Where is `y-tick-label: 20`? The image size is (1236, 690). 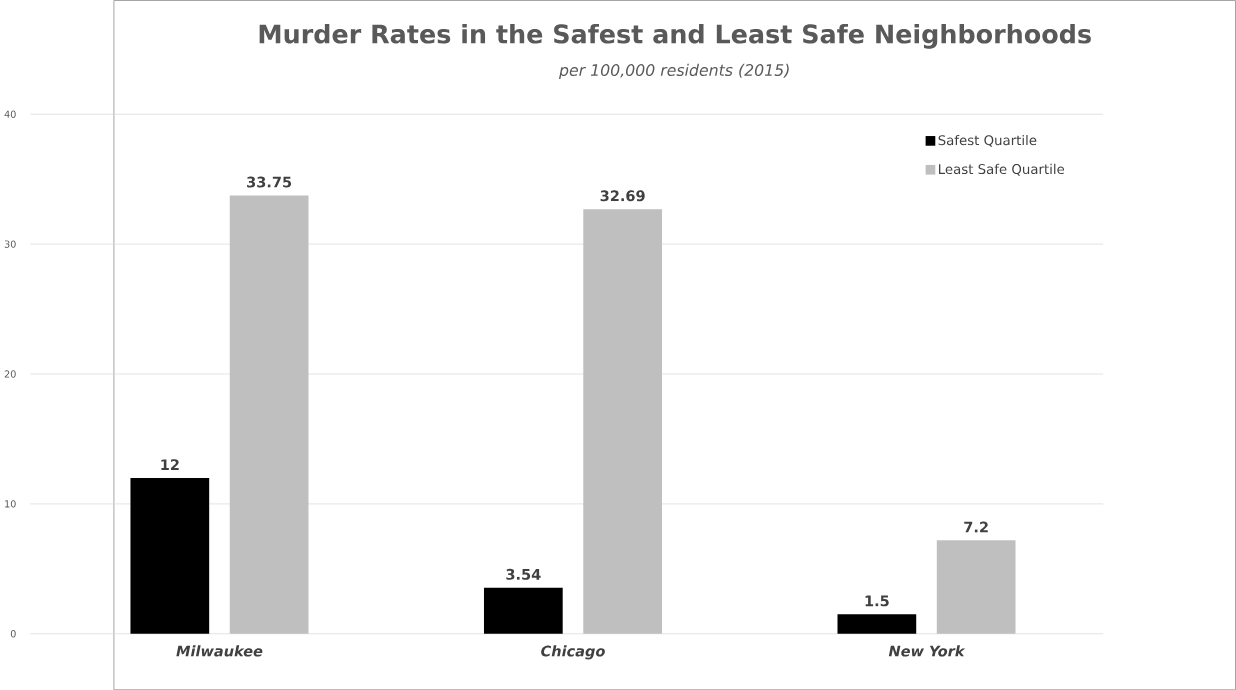
y-tick-label: 20 is located at coordinates (10, 374).